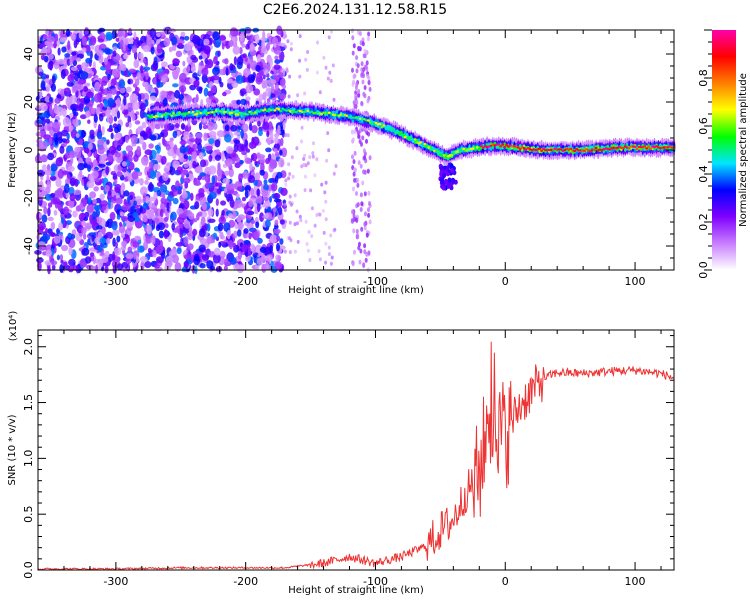  Describe the element at coordinates (724, 150) in the screenshot. I see `colorbar-gradient` at that location.